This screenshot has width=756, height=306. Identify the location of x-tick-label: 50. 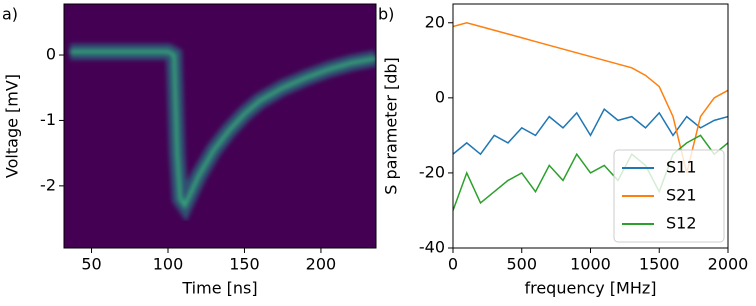
(91, 264).